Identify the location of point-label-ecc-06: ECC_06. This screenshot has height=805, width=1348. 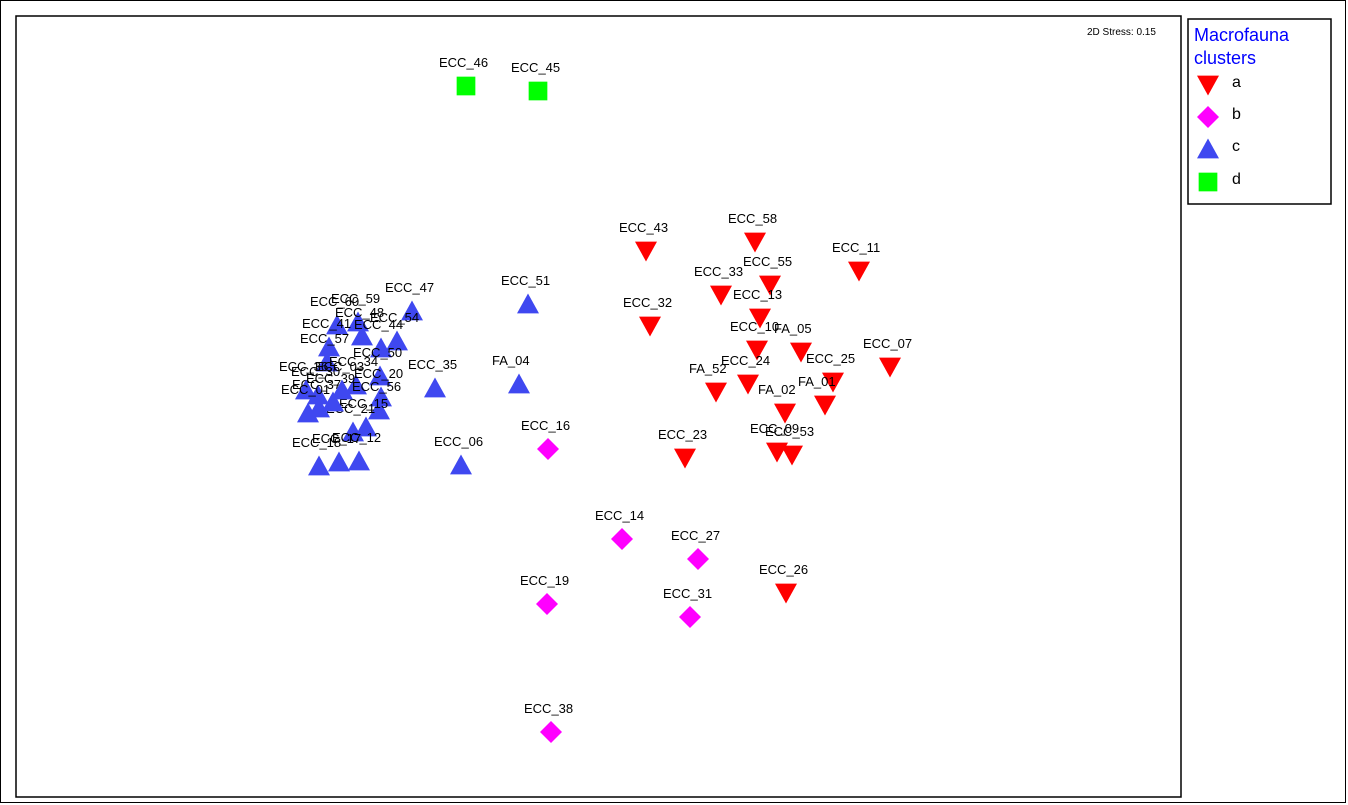
(458, 441).